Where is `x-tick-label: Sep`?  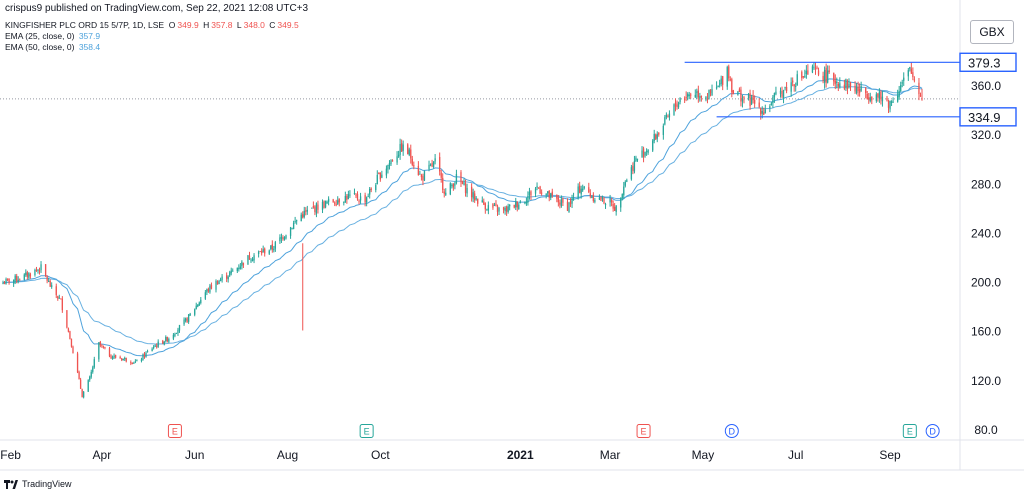 x-tick-label: Sep is located at coordinates (890, 455).